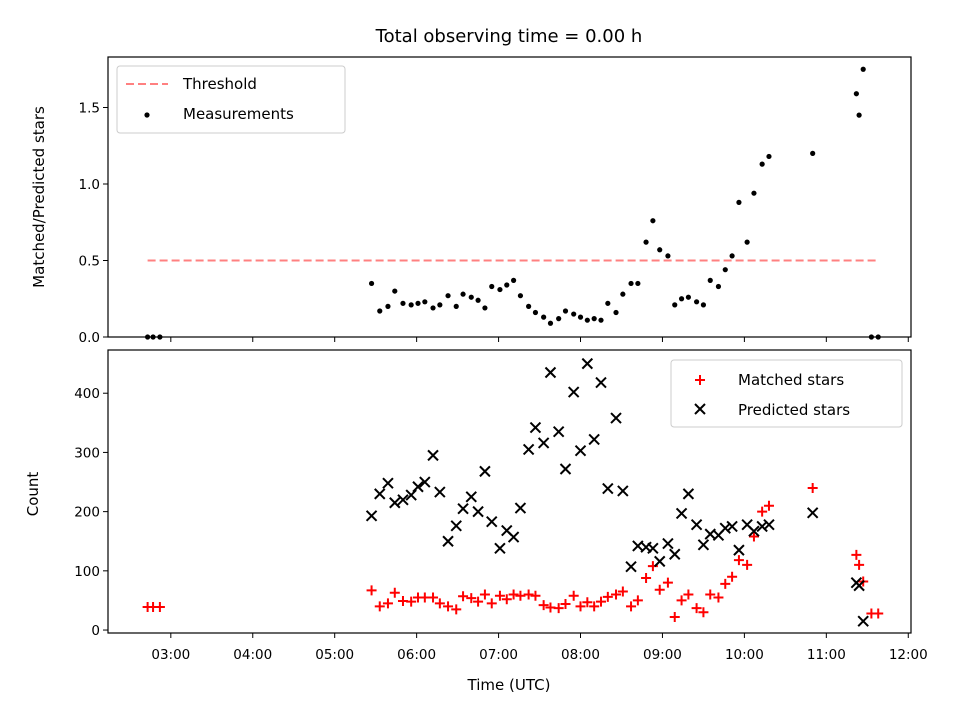 This screenshot has height=720, width=960. What do you see at coordinates (794, 410) in the screenshot?
I see `legend-predicted-label: Predicted stars` at bounding box center [794, 410].